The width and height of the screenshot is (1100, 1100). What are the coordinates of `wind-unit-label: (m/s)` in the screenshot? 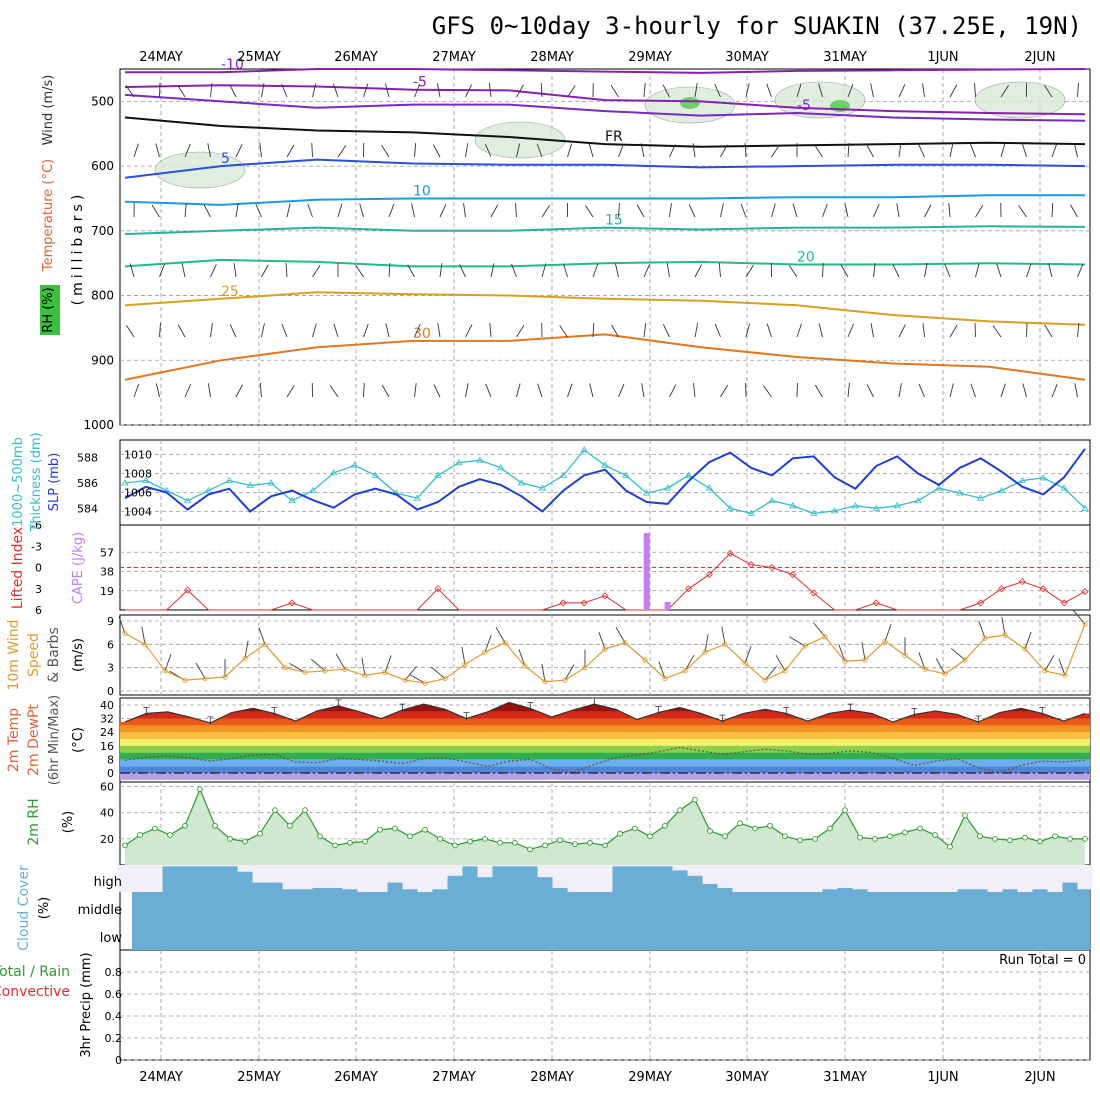 It's located at (78, 655).